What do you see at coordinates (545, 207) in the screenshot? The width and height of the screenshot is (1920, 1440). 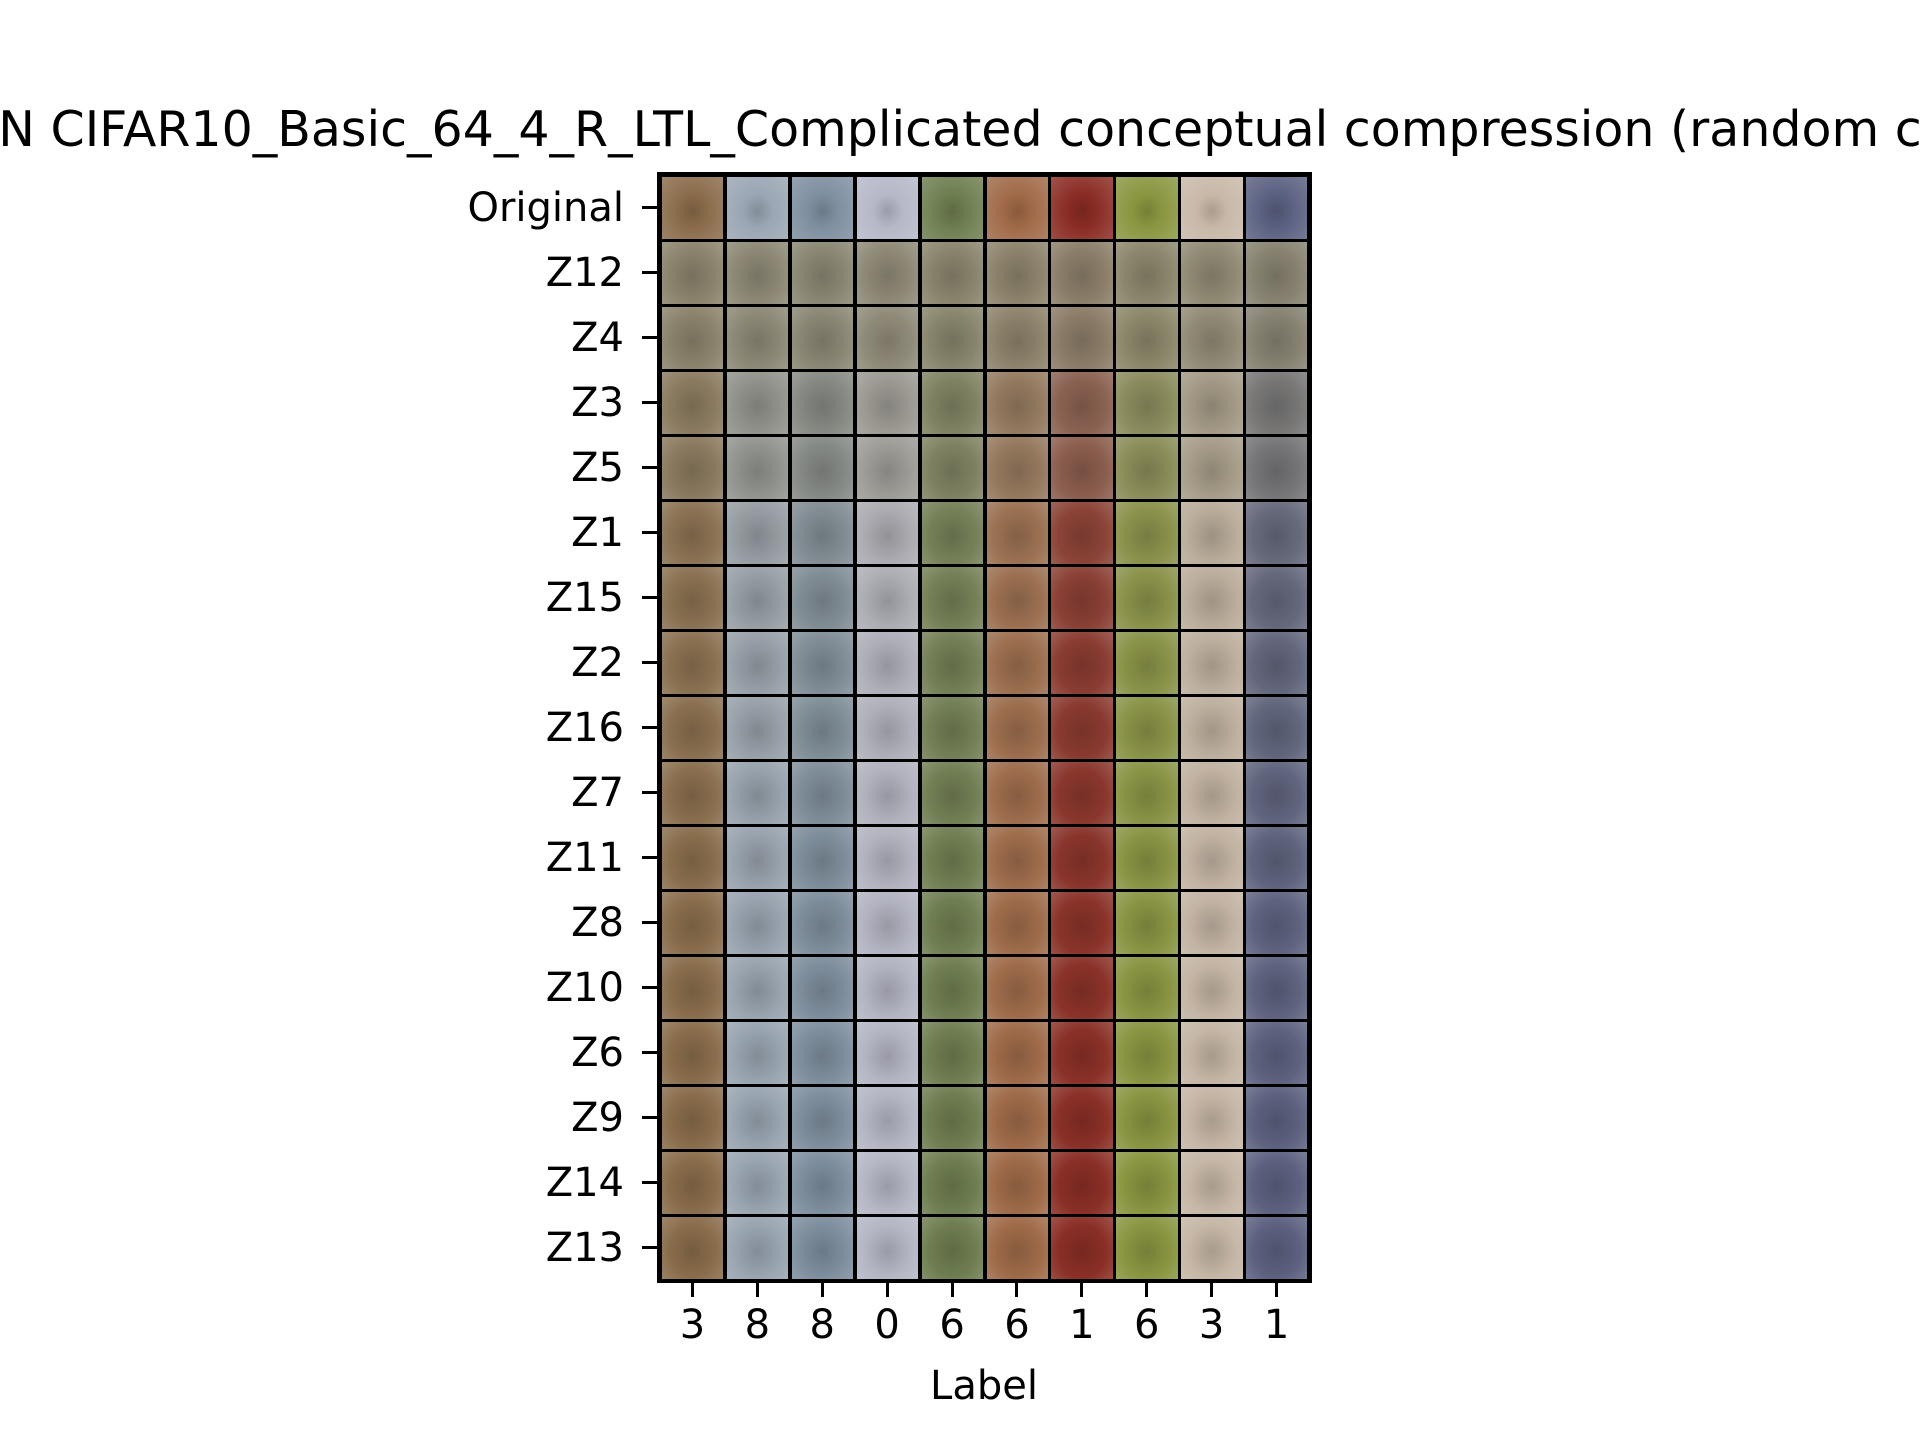 I see `row-label: Original` at bounding box center [545, 207].